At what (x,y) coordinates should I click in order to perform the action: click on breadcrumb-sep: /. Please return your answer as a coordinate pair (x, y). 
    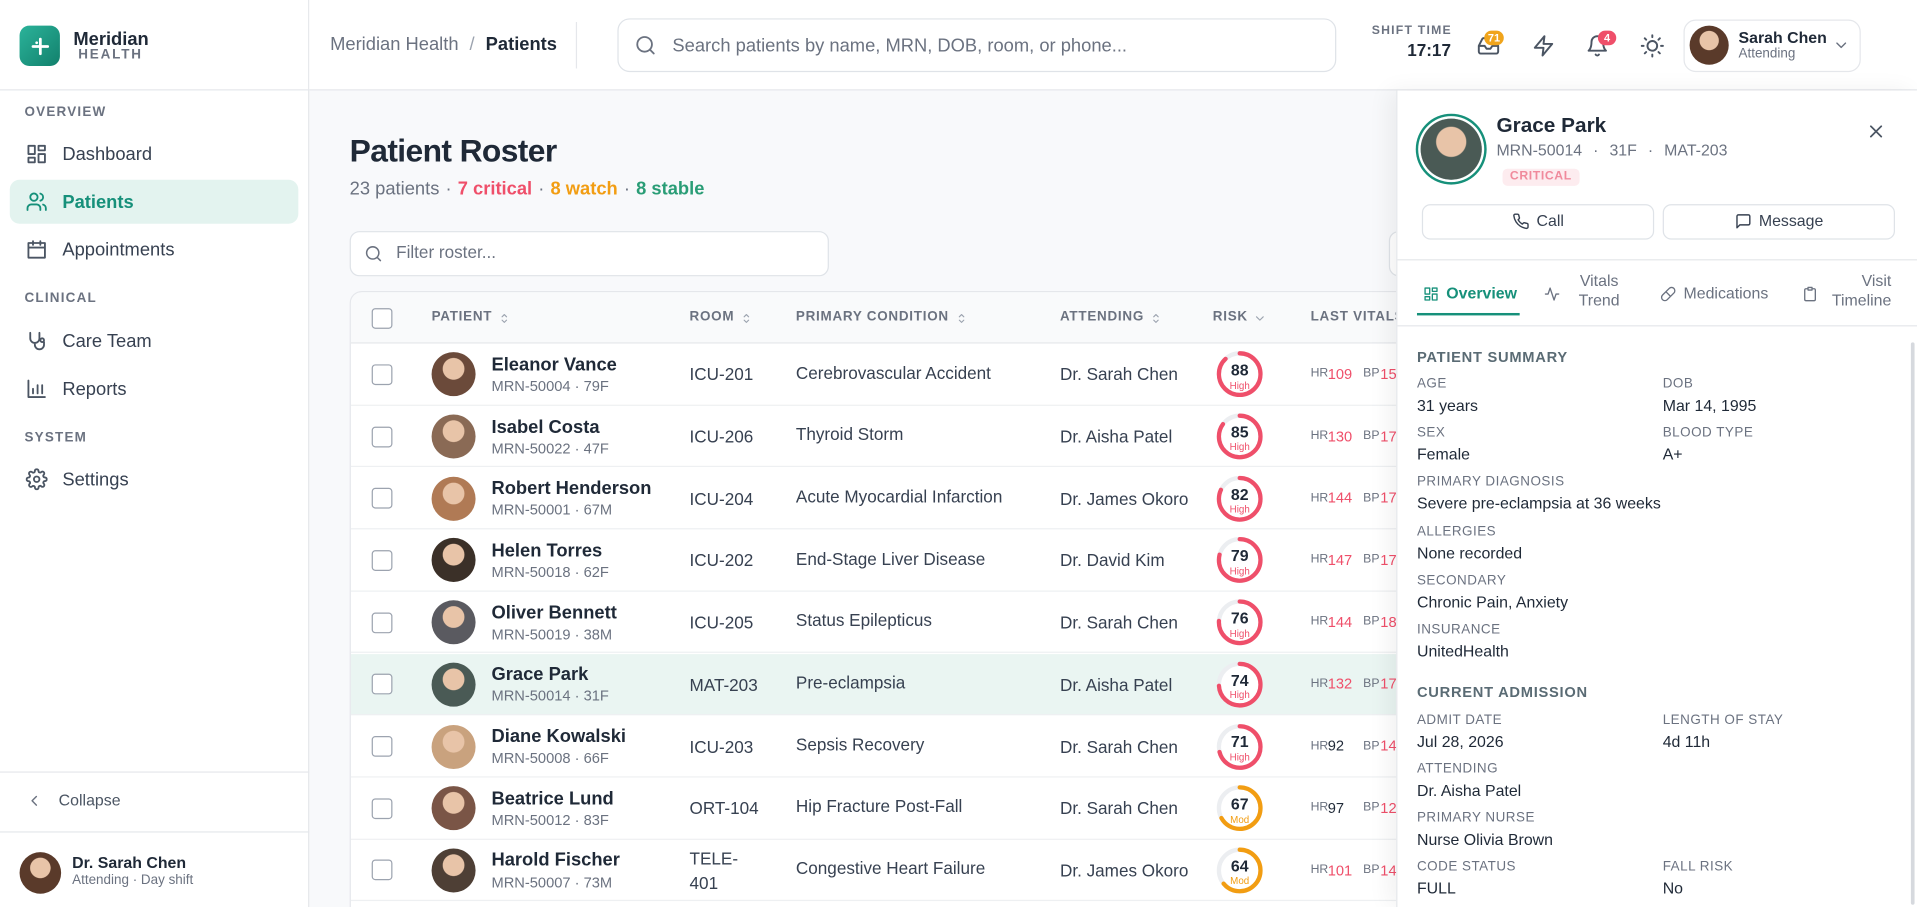
    Looking at the image, I should click on (472, 45).